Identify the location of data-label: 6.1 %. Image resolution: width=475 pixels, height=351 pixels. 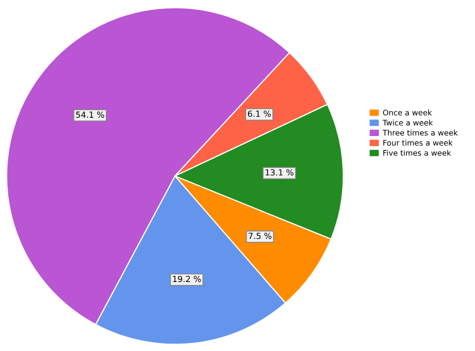
(259, 113).